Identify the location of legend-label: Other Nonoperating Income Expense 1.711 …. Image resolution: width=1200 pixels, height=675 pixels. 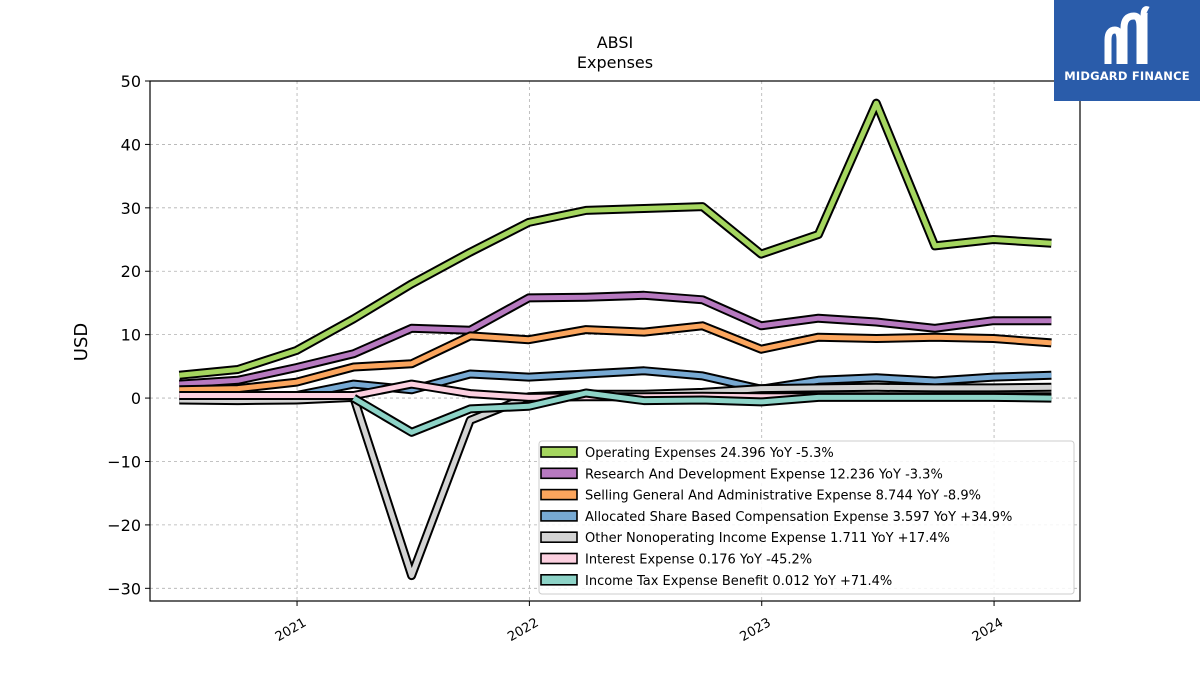
(767, 538).